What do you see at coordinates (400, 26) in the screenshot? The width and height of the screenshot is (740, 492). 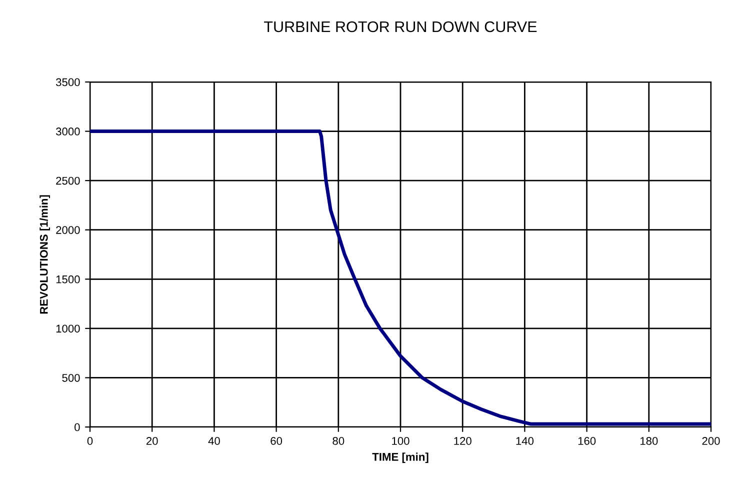 I see `chart-title: TURBINE ROTOR RUN DOWN CURVE` at bounding box center [400, 26].